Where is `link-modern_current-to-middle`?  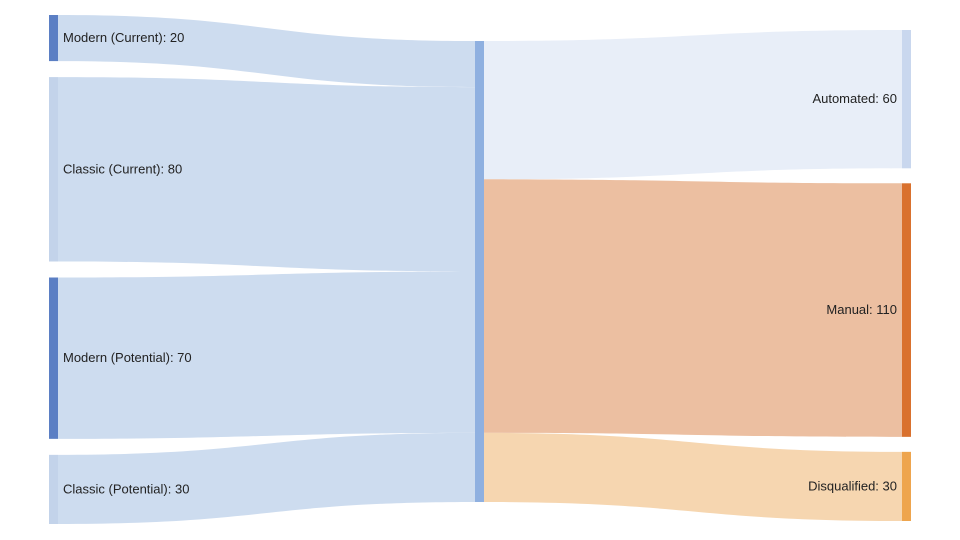 link-modern_current-to-middle is located at coordinates (266, 51).